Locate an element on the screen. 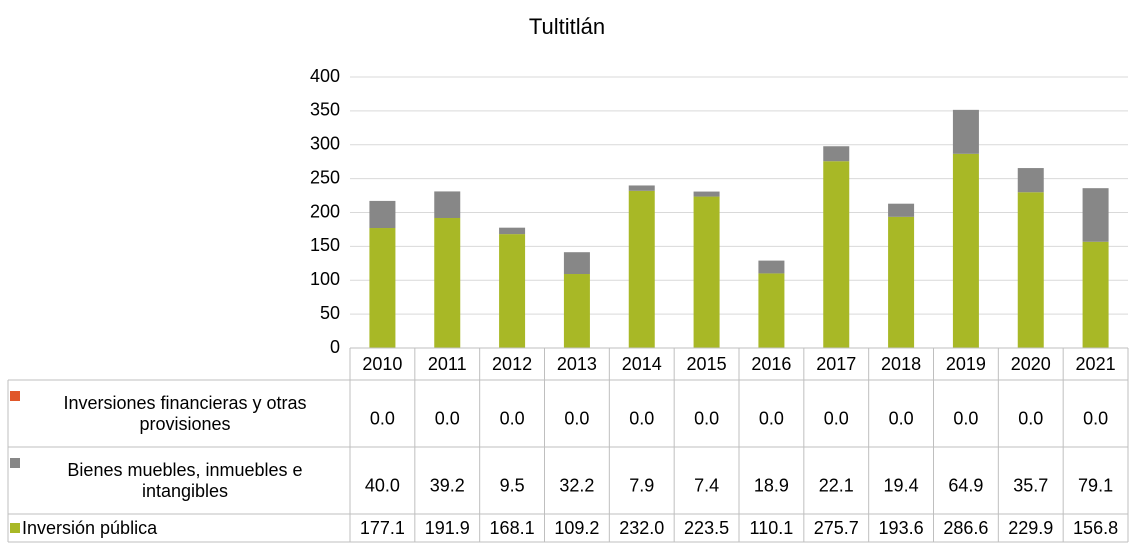  table-value: 35.7 is located at coordinates (1030, 485).